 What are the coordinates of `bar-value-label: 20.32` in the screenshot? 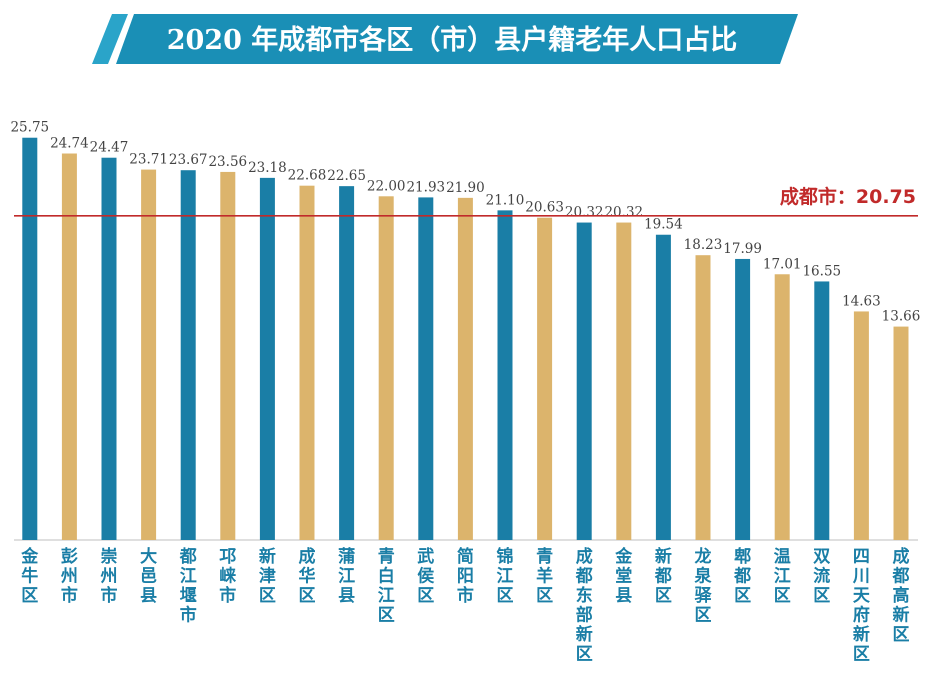 It's located at (623, 213).